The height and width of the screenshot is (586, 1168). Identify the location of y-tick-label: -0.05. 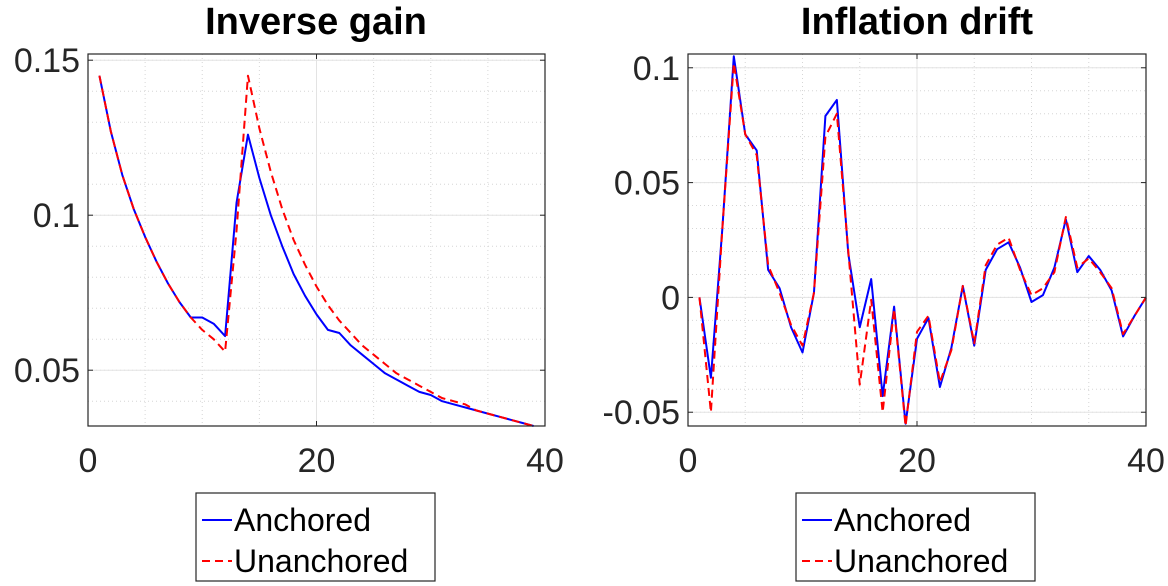
(642, 413).